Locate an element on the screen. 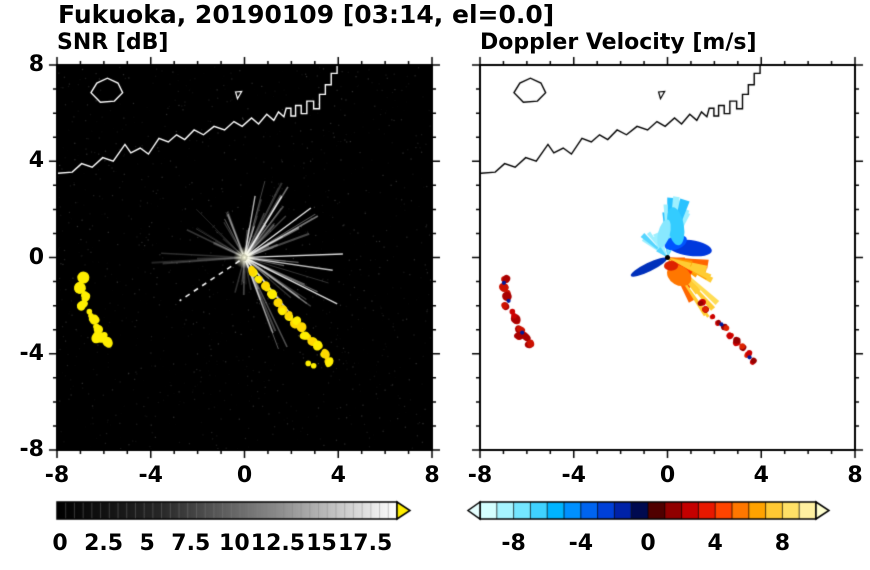  doppler-colorbar-label: -8 is located at coordinates (513, 543).